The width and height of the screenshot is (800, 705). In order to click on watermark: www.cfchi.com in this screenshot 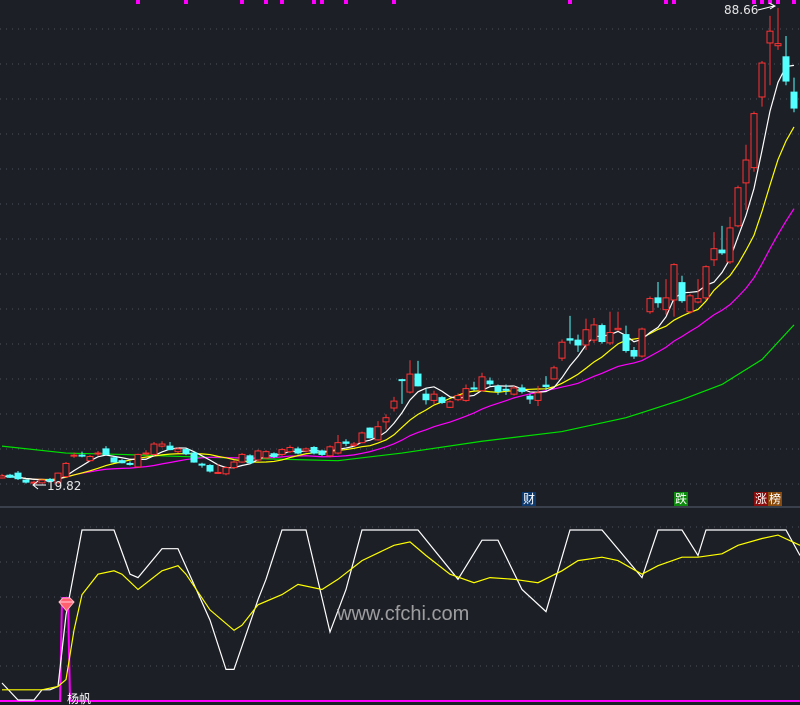, I will do `click(402, 614)`.